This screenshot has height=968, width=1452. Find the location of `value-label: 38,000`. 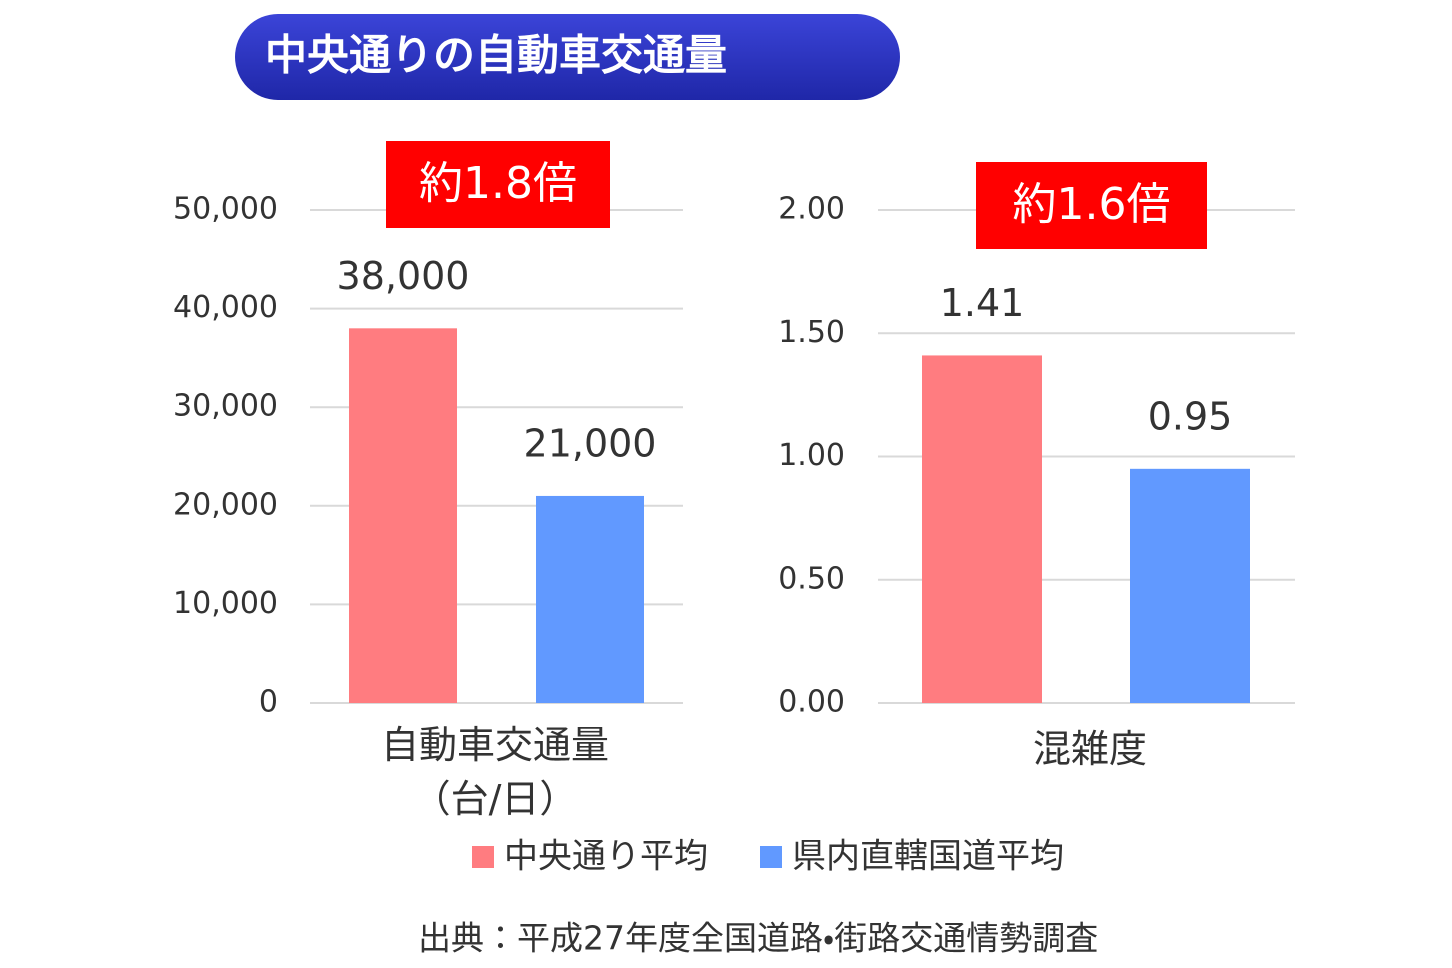

value-label: 38,000 is located at coordinates (403, 276).